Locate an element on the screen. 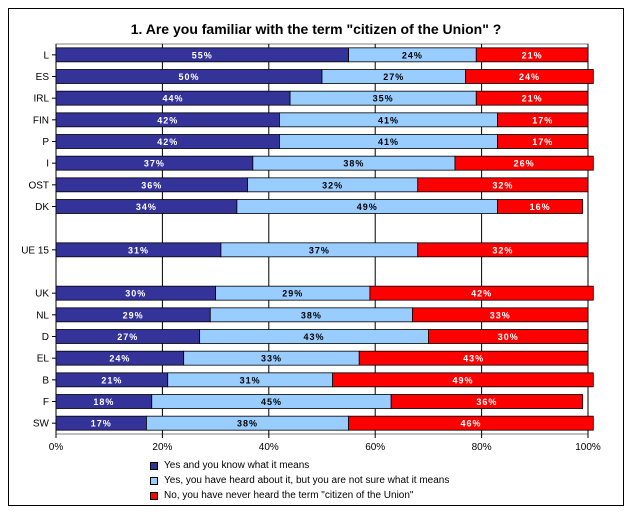  data-label: 18% is located at coordinates (103, 402).